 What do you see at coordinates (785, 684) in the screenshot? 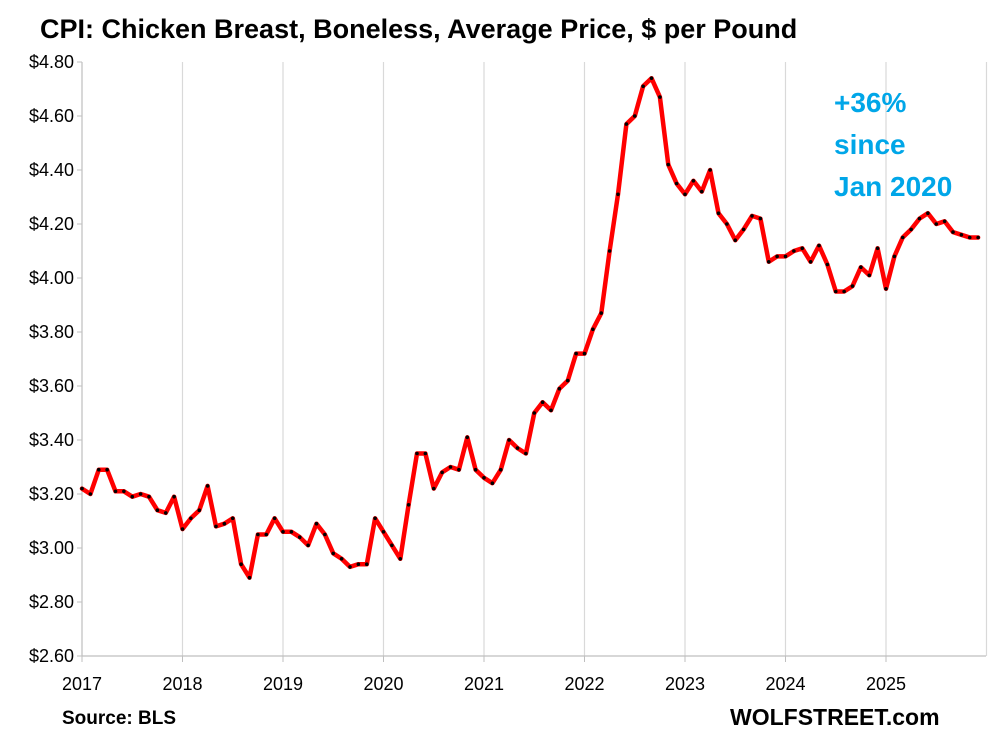
I see `x-tick-label: 2024` at bounding box center [785, 684].